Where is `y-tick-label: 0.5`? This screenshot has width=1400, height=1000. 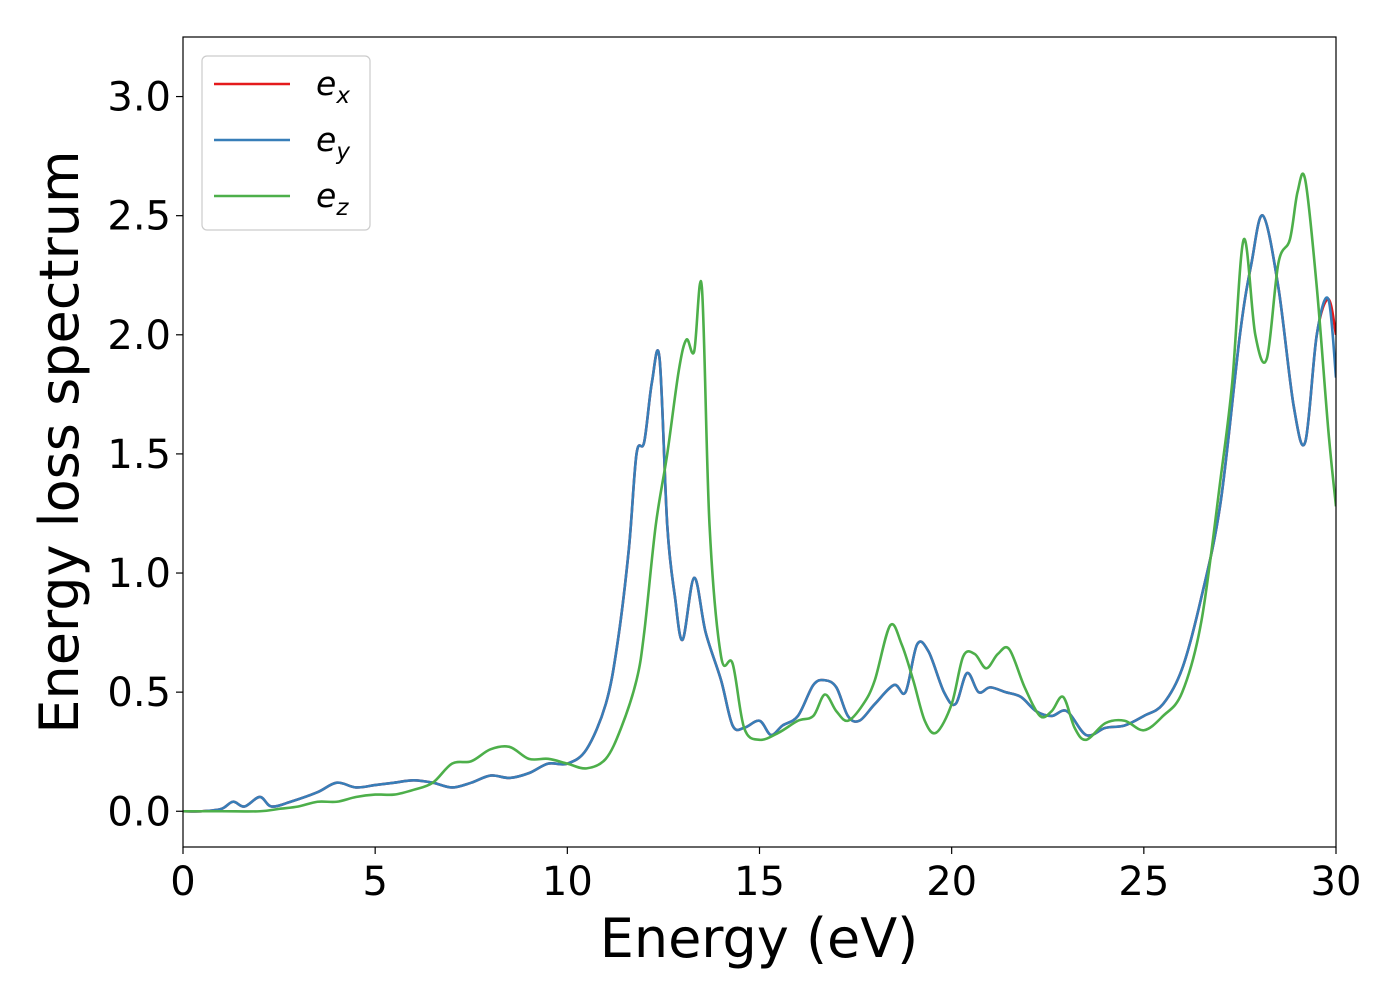 y-tick-label: 0.5 is located at coordinates (139, 693).